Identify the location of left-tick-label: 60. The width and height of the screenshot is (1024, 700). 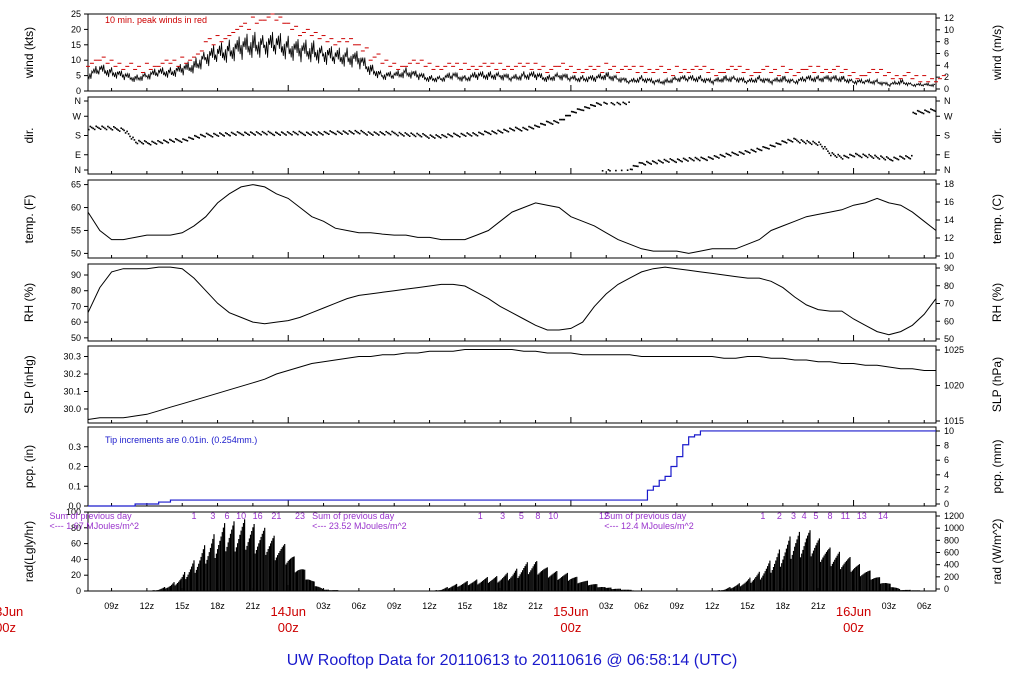
(76, 544).